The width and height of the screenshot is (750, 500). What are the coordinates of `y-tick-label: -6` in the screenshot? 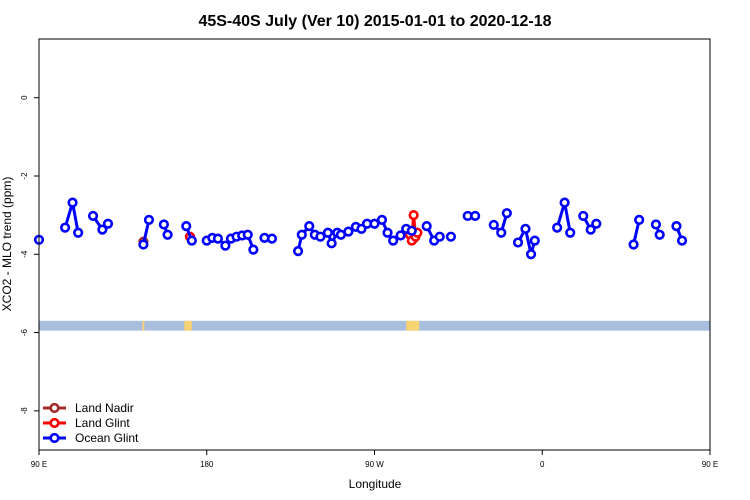 It's located at (24, 332).